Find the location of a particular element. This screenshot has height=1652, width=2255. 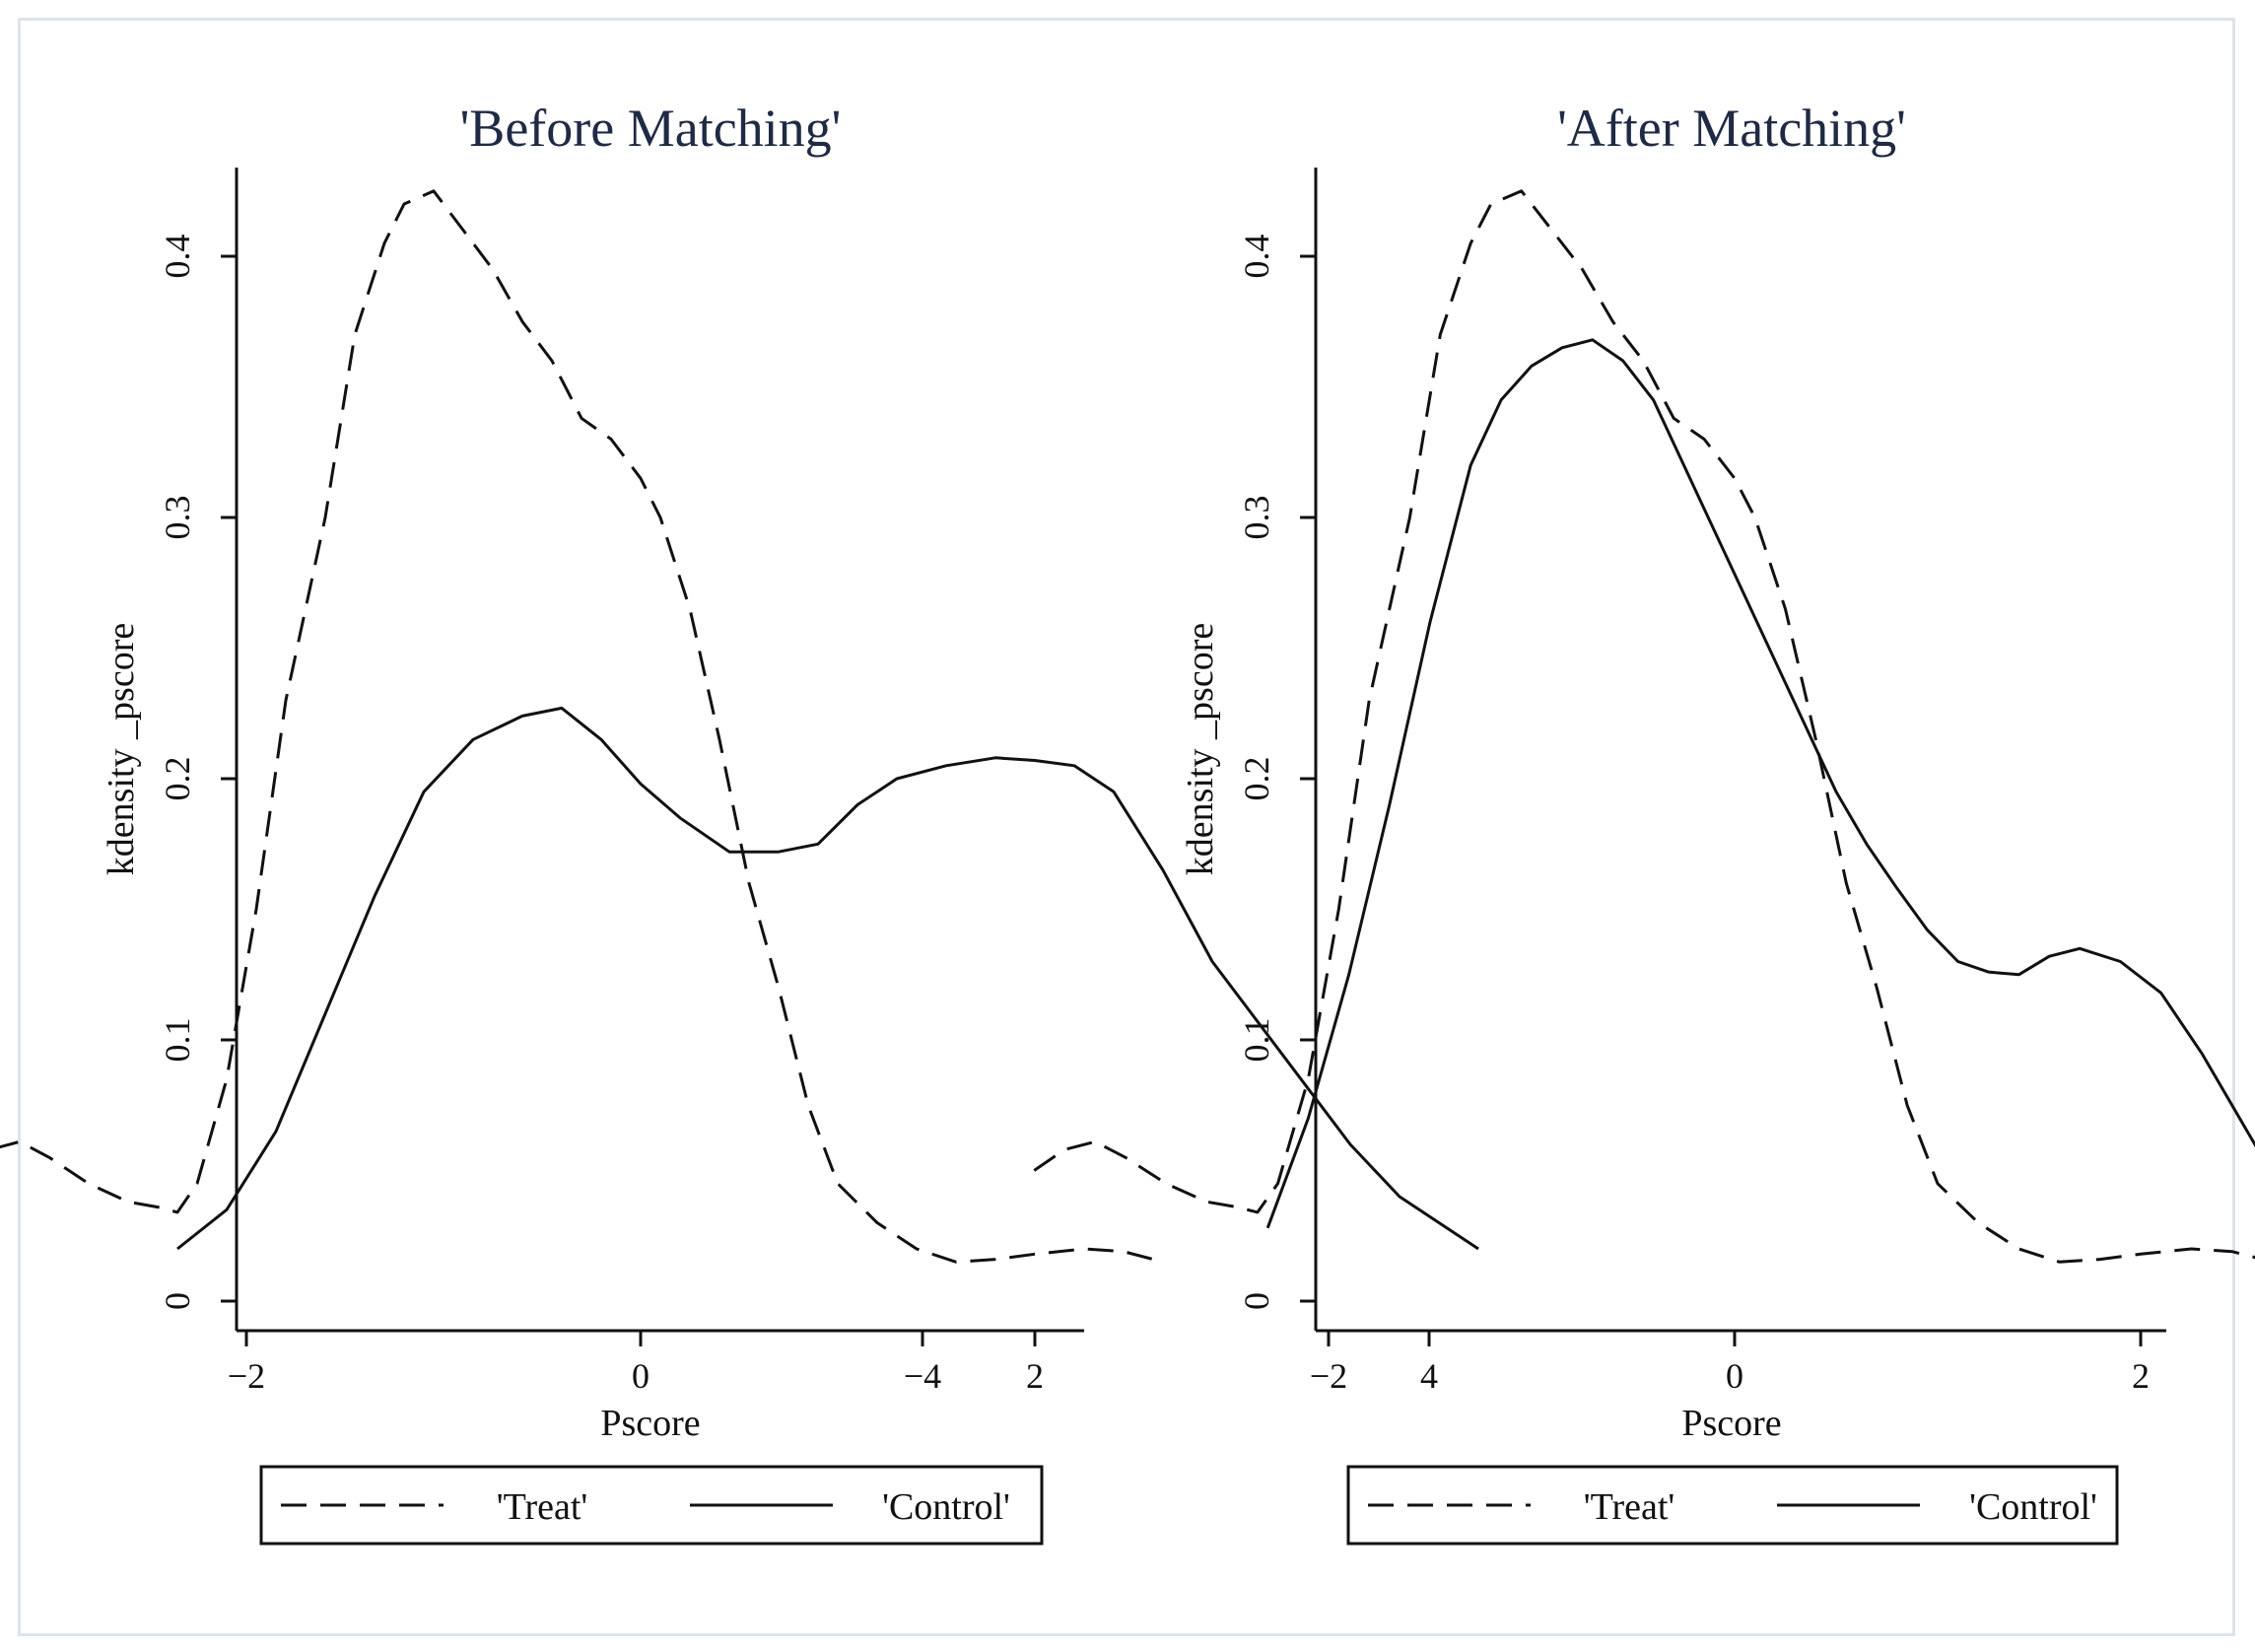

panel-title: 'Before Matching' is located at coordinates (651, 128).